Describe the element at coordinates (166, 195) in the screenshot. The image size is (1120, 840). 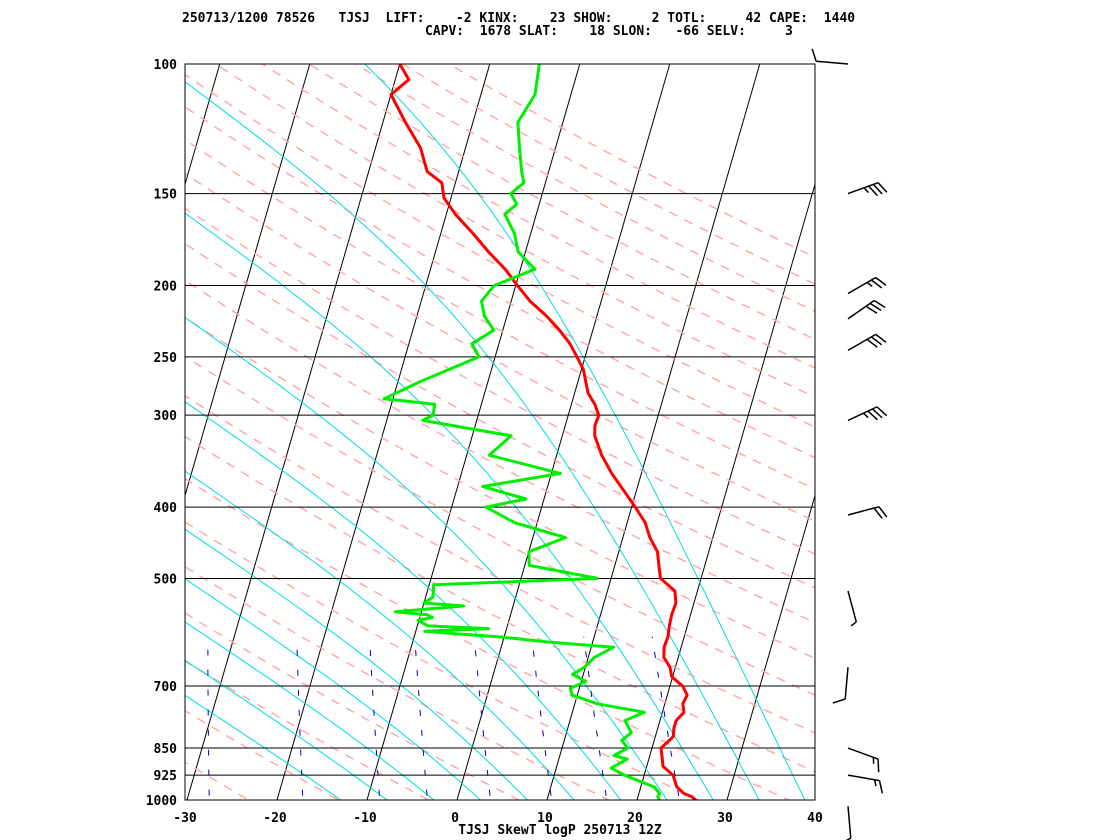
I see `pressure-tick-label: 150` at that location.